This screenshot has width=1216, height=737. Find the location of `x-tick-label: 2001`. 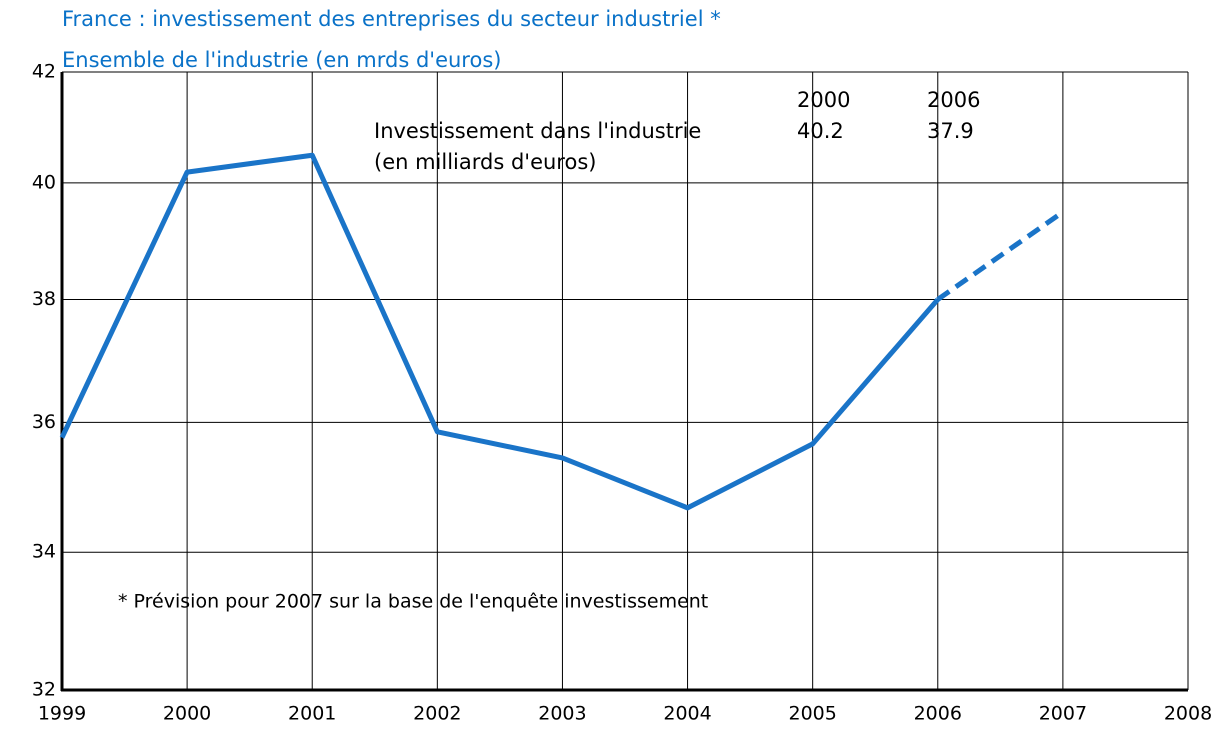

x-tick-label: 2001 is located at coordinates (312, 714).